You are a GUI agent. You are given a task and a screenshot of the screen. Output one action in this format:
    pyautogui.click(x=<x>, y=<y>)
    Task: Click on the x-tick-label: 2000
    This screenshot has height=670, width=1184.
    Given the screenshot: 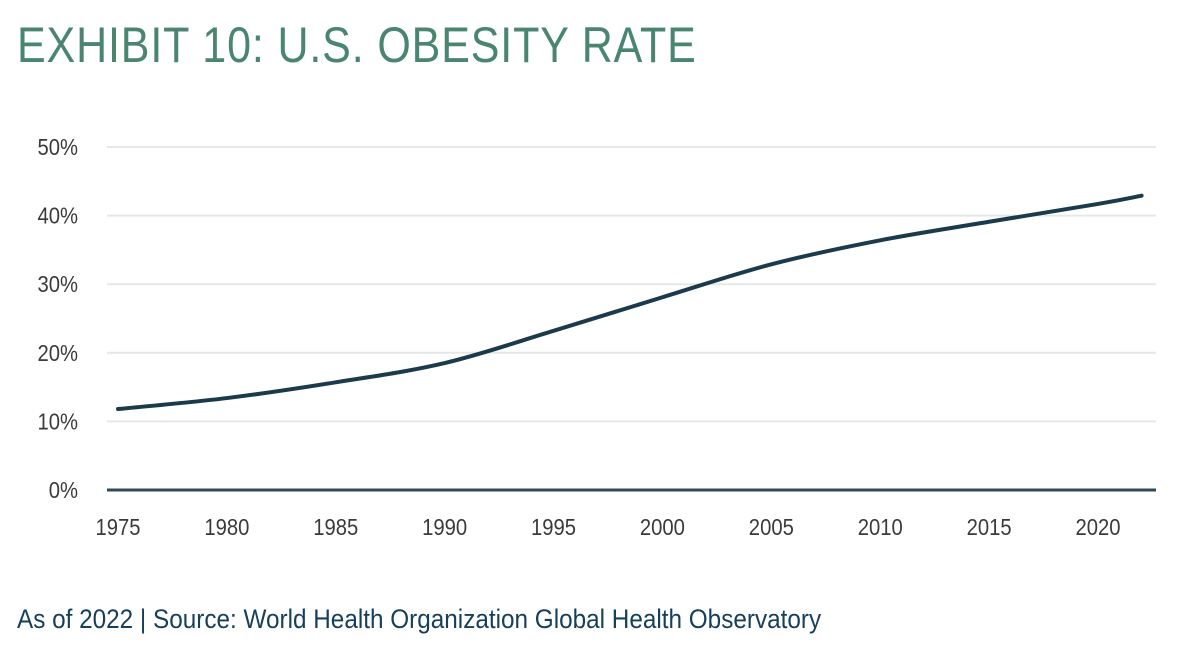 What is the action you would take?
    pyautogui.click(x=662, y=527)
    